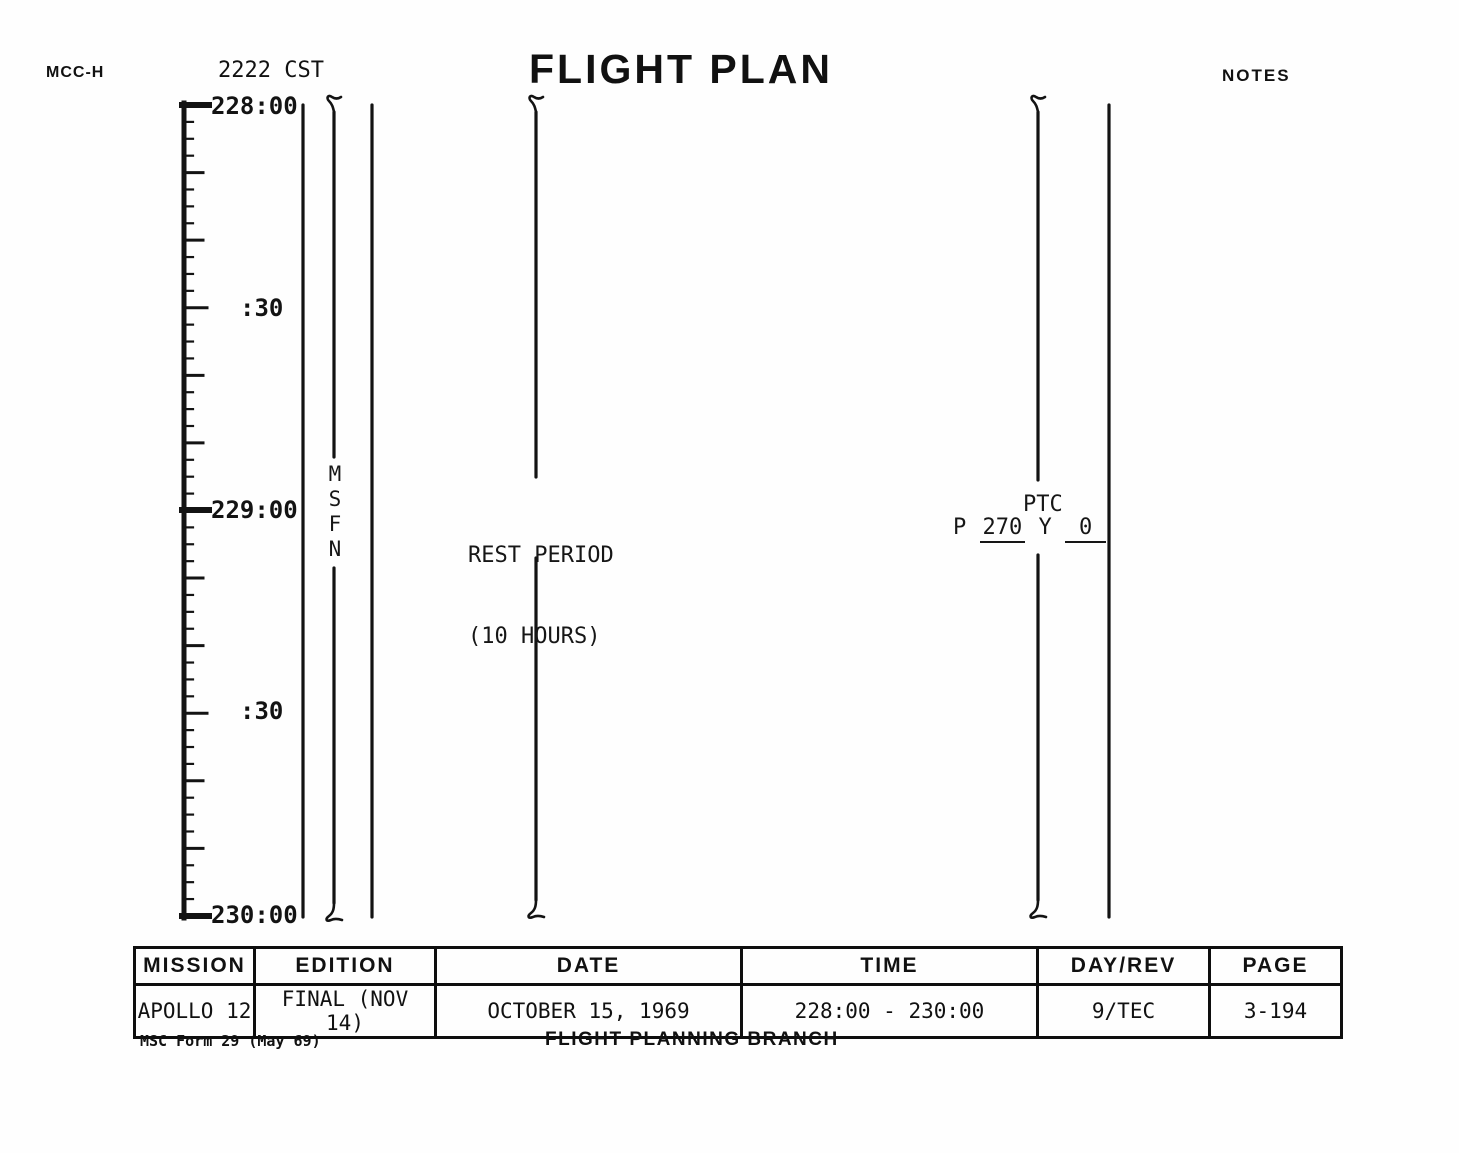 Image resolution: width=1459 pixels, height=1153 pixels. Describe the element at coordinates (889, 1011) in the screenshot. I see `value-time: 228:00 - 230:00` at that location.